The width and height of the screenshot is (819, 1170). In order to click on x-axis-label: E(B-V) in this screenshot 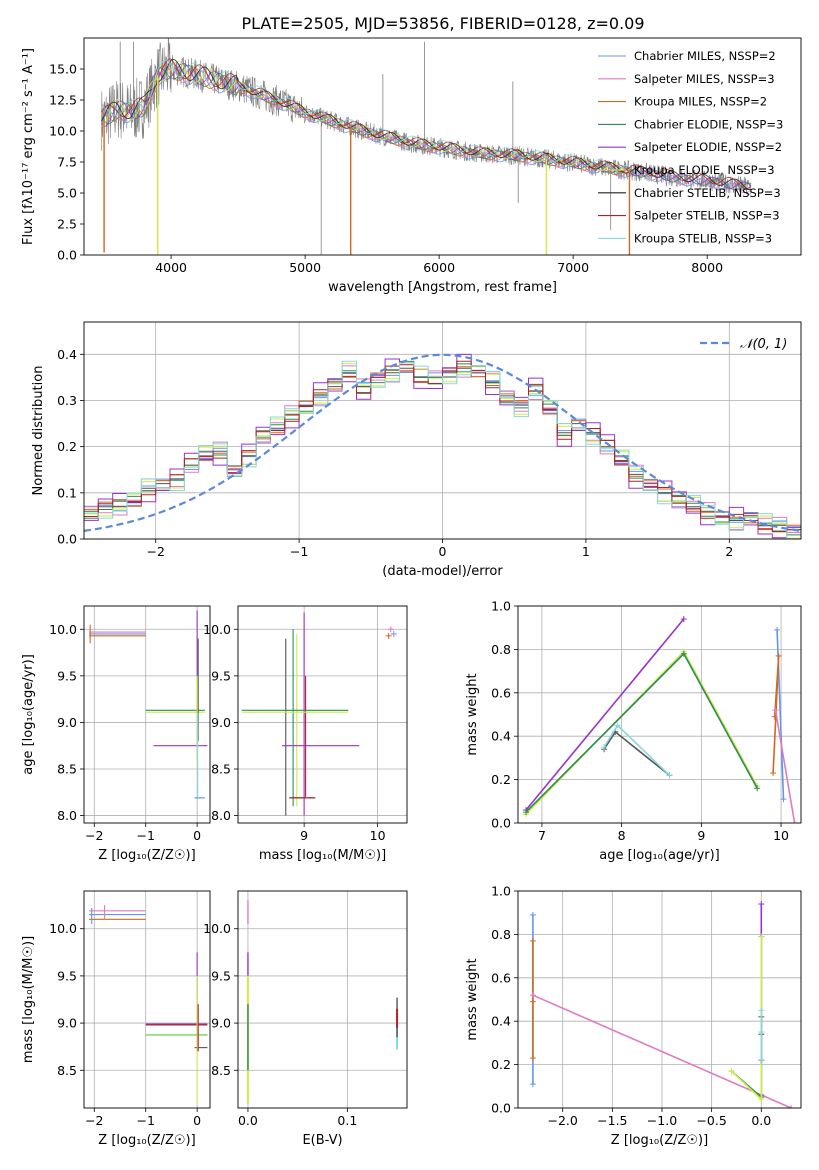, I will do `click(322, 1140)`.